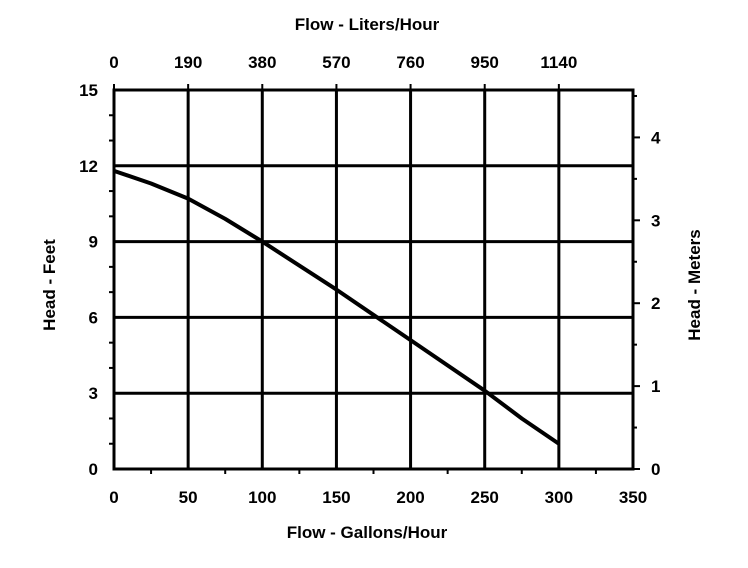 The width and height of the screenshot is (748, 568). I want to click on x2-tick-label: 190, so click(188, 62).